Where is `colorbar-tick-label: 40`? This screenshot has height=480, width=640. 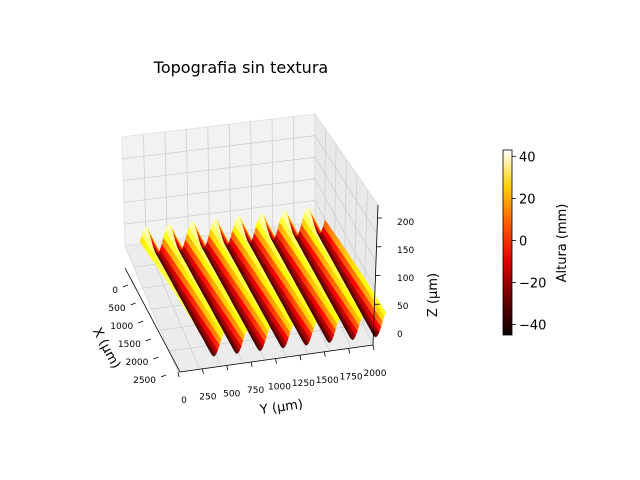 colorbar-tick-label: 40 is located at coordinates (527, 157).